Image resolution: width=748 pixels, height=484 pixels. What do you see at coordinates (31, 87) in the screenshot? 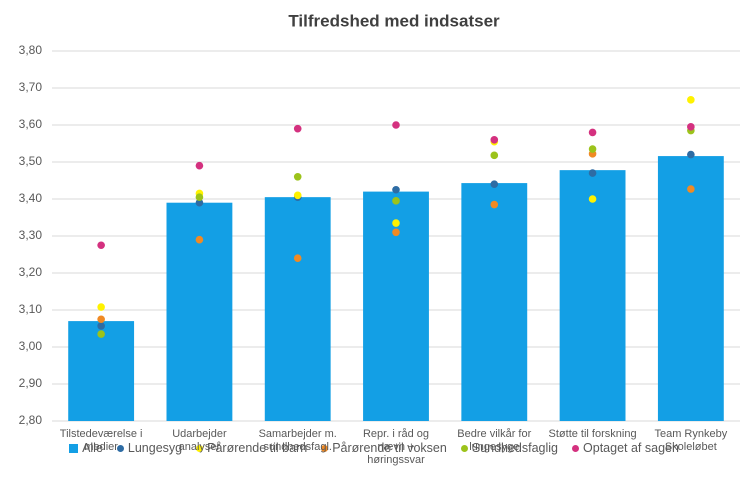
I see `y-tick-label: 3,70` at bounding box center [31, 87].